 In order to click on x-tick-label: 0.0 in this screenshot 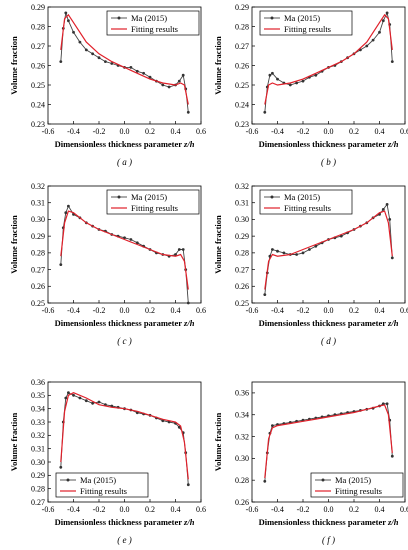, I will do `click(329, 509)`.